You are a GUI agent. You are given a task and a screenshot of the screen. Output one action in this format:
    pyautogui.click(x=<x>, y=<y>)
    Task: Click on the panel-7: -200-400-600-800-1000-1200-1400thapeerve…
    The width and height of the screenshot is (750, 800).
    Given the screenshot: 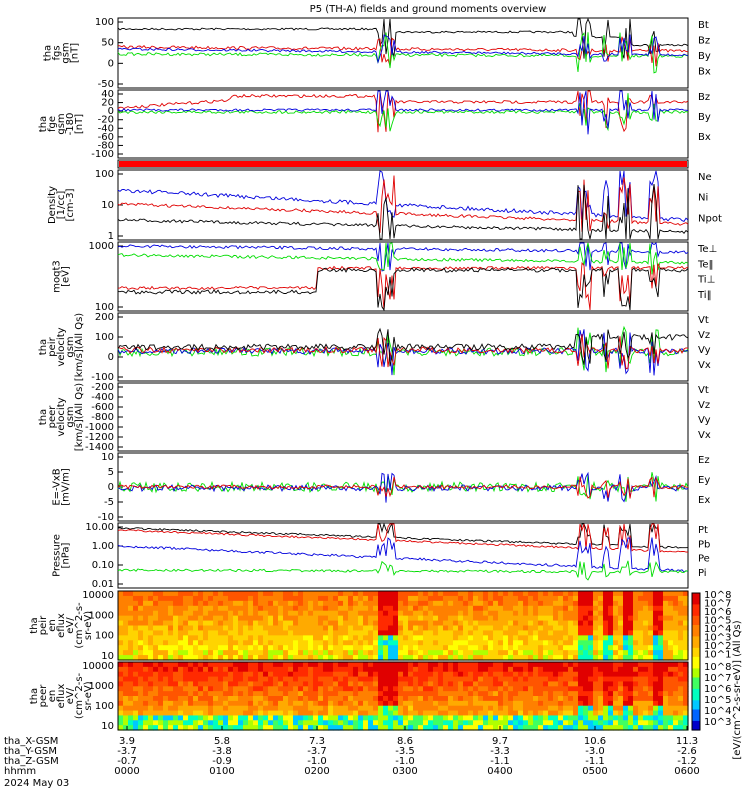 What is the action you would take?
    pyautogui.click(x=374, y=417)
    